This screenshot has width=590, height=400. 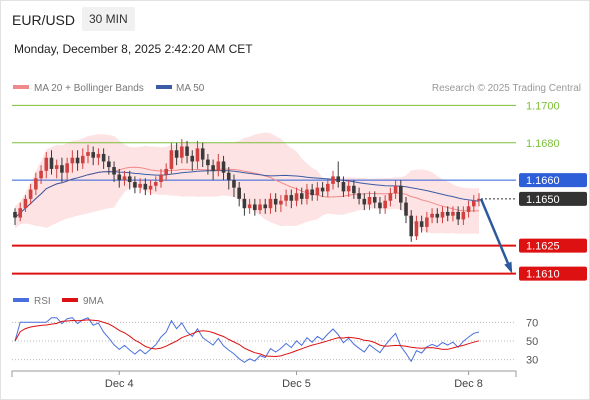 I want to click on rsi-tick-label: 30, so click(x=532, y=361).